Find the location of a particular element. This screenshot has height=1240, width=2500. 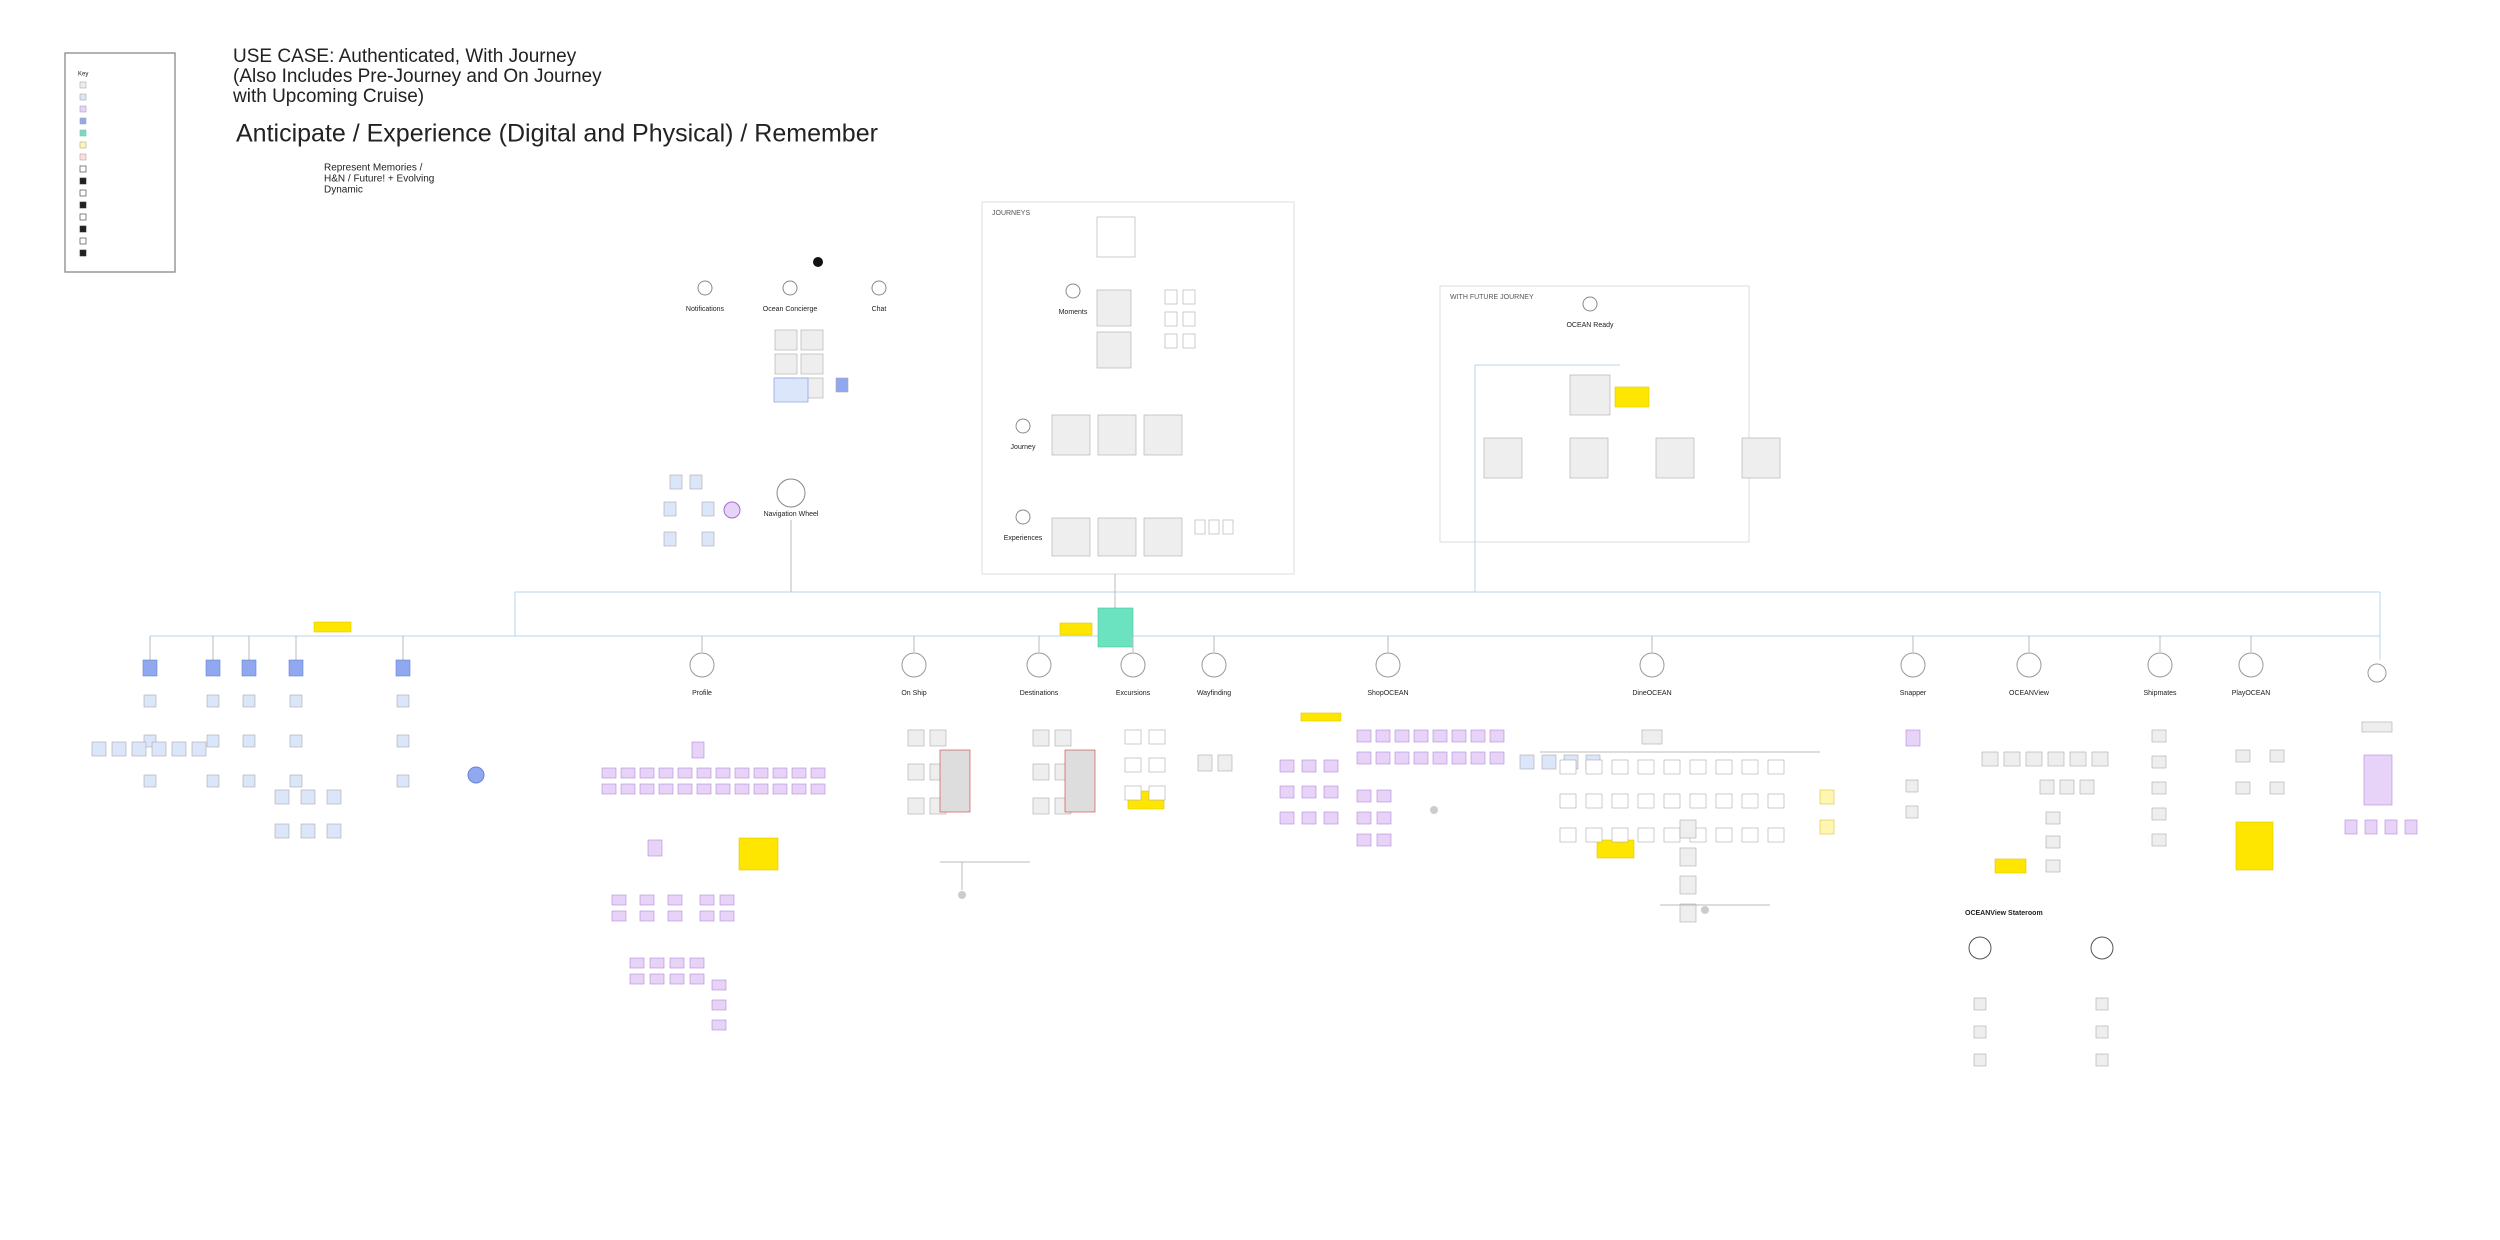

section-label: PlayOCEAN is located at coordinates (2251, 693).